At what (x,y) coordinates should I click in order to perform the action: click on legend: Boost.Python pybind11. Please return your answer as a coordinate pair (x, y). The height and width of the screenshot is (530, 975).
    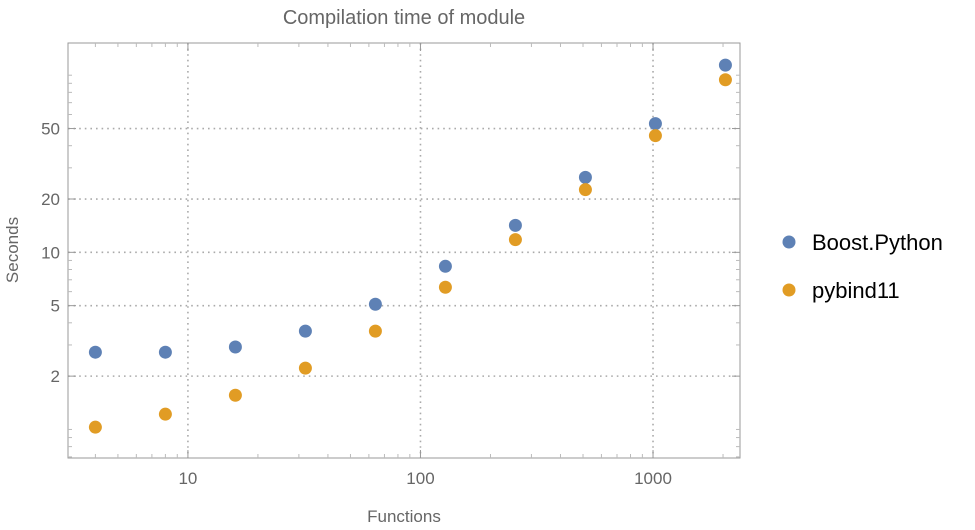
    Looking at the image, I should click on (862, 266).